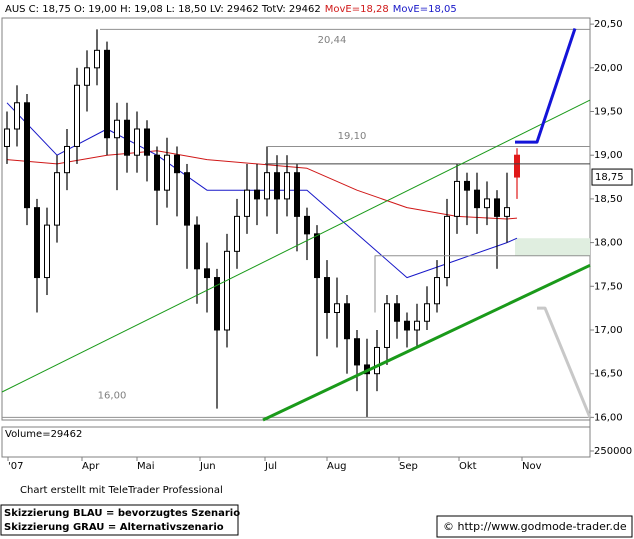 Image resolution: width=634 pixels, height=539 pixels. What do you see at coordinates (357, 9) in the screenshot?
I see `header-part: MovE=18,28` at bounding box center [357, 9].